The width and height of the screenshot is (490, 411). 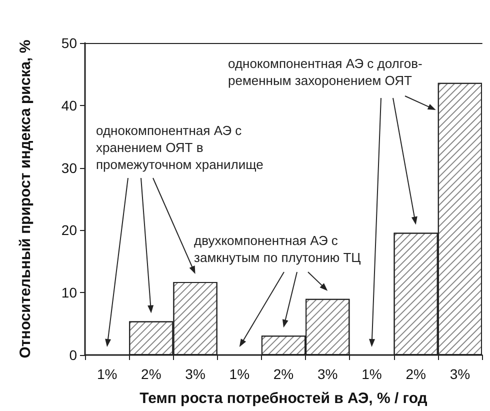 I want to click on y-tick-label: 50, so click(x=69, y=43).